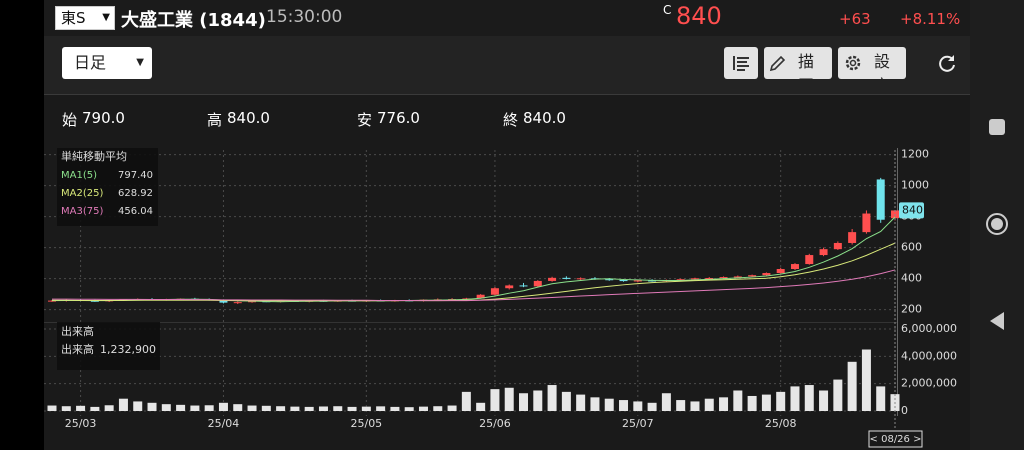 The width and height of the screenshot is (1024, 450). What do you see at coordinates (224, 423) in the screenshot?
I see `x-tick-label: 25/04` at bounding box center [224, 423].